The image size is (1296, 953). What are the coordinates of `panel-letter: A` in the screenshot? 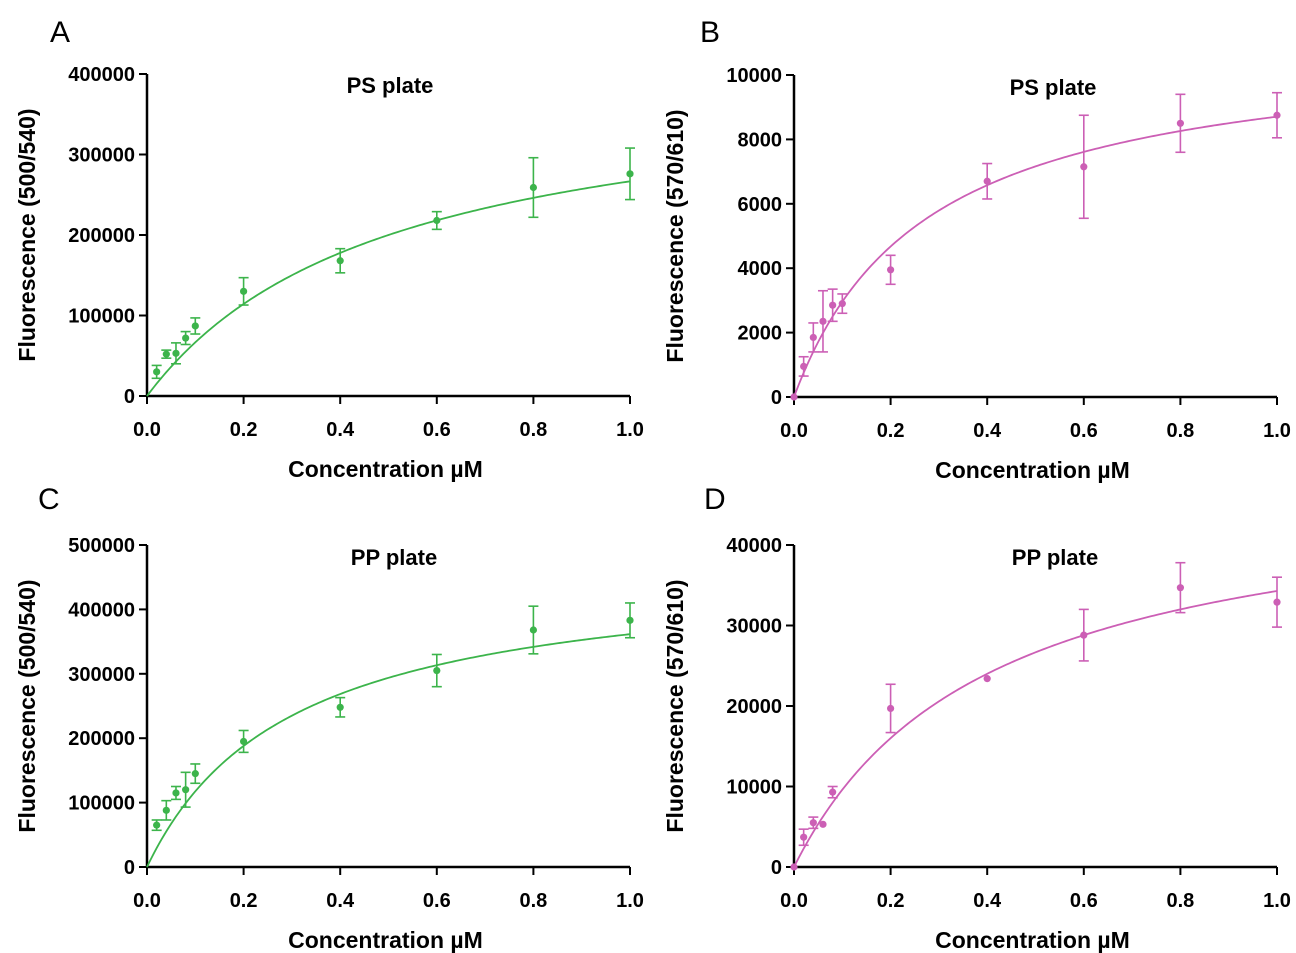 It's located at (60, 32).